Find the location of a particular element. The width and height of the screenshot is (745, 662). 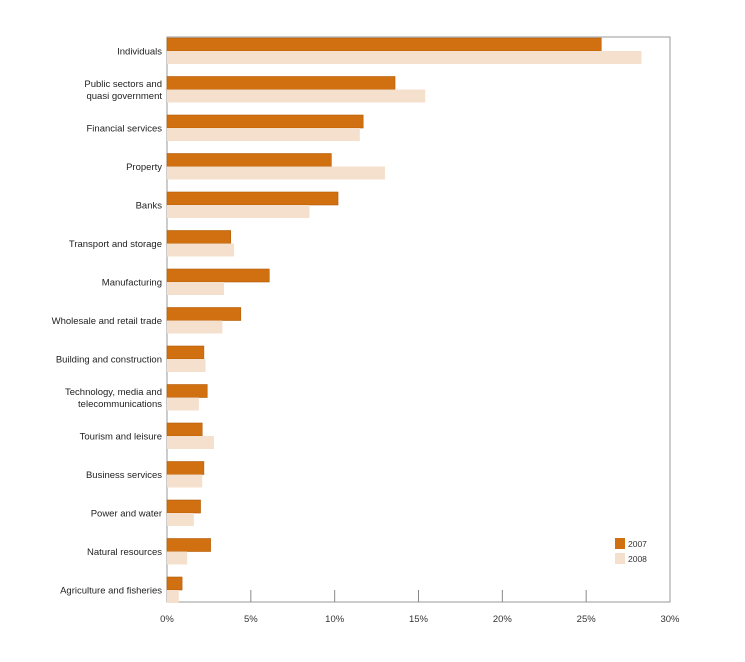

category-label: Tourism and leisure is located at coordinates (121, 437).